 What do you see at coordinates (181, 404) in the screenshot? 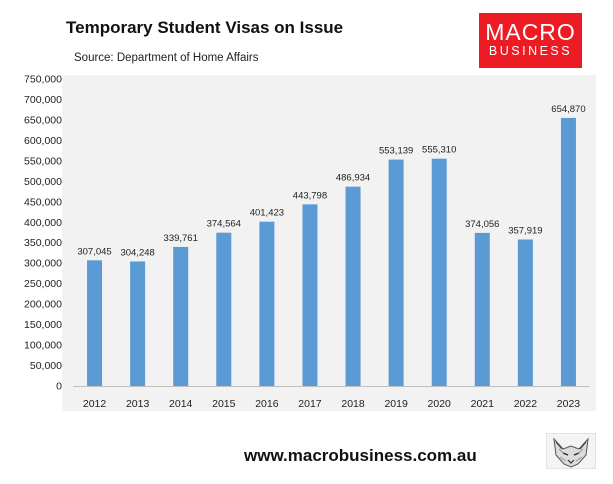
I see `x-tick-label: 2014` at bounding box center [181, 404].